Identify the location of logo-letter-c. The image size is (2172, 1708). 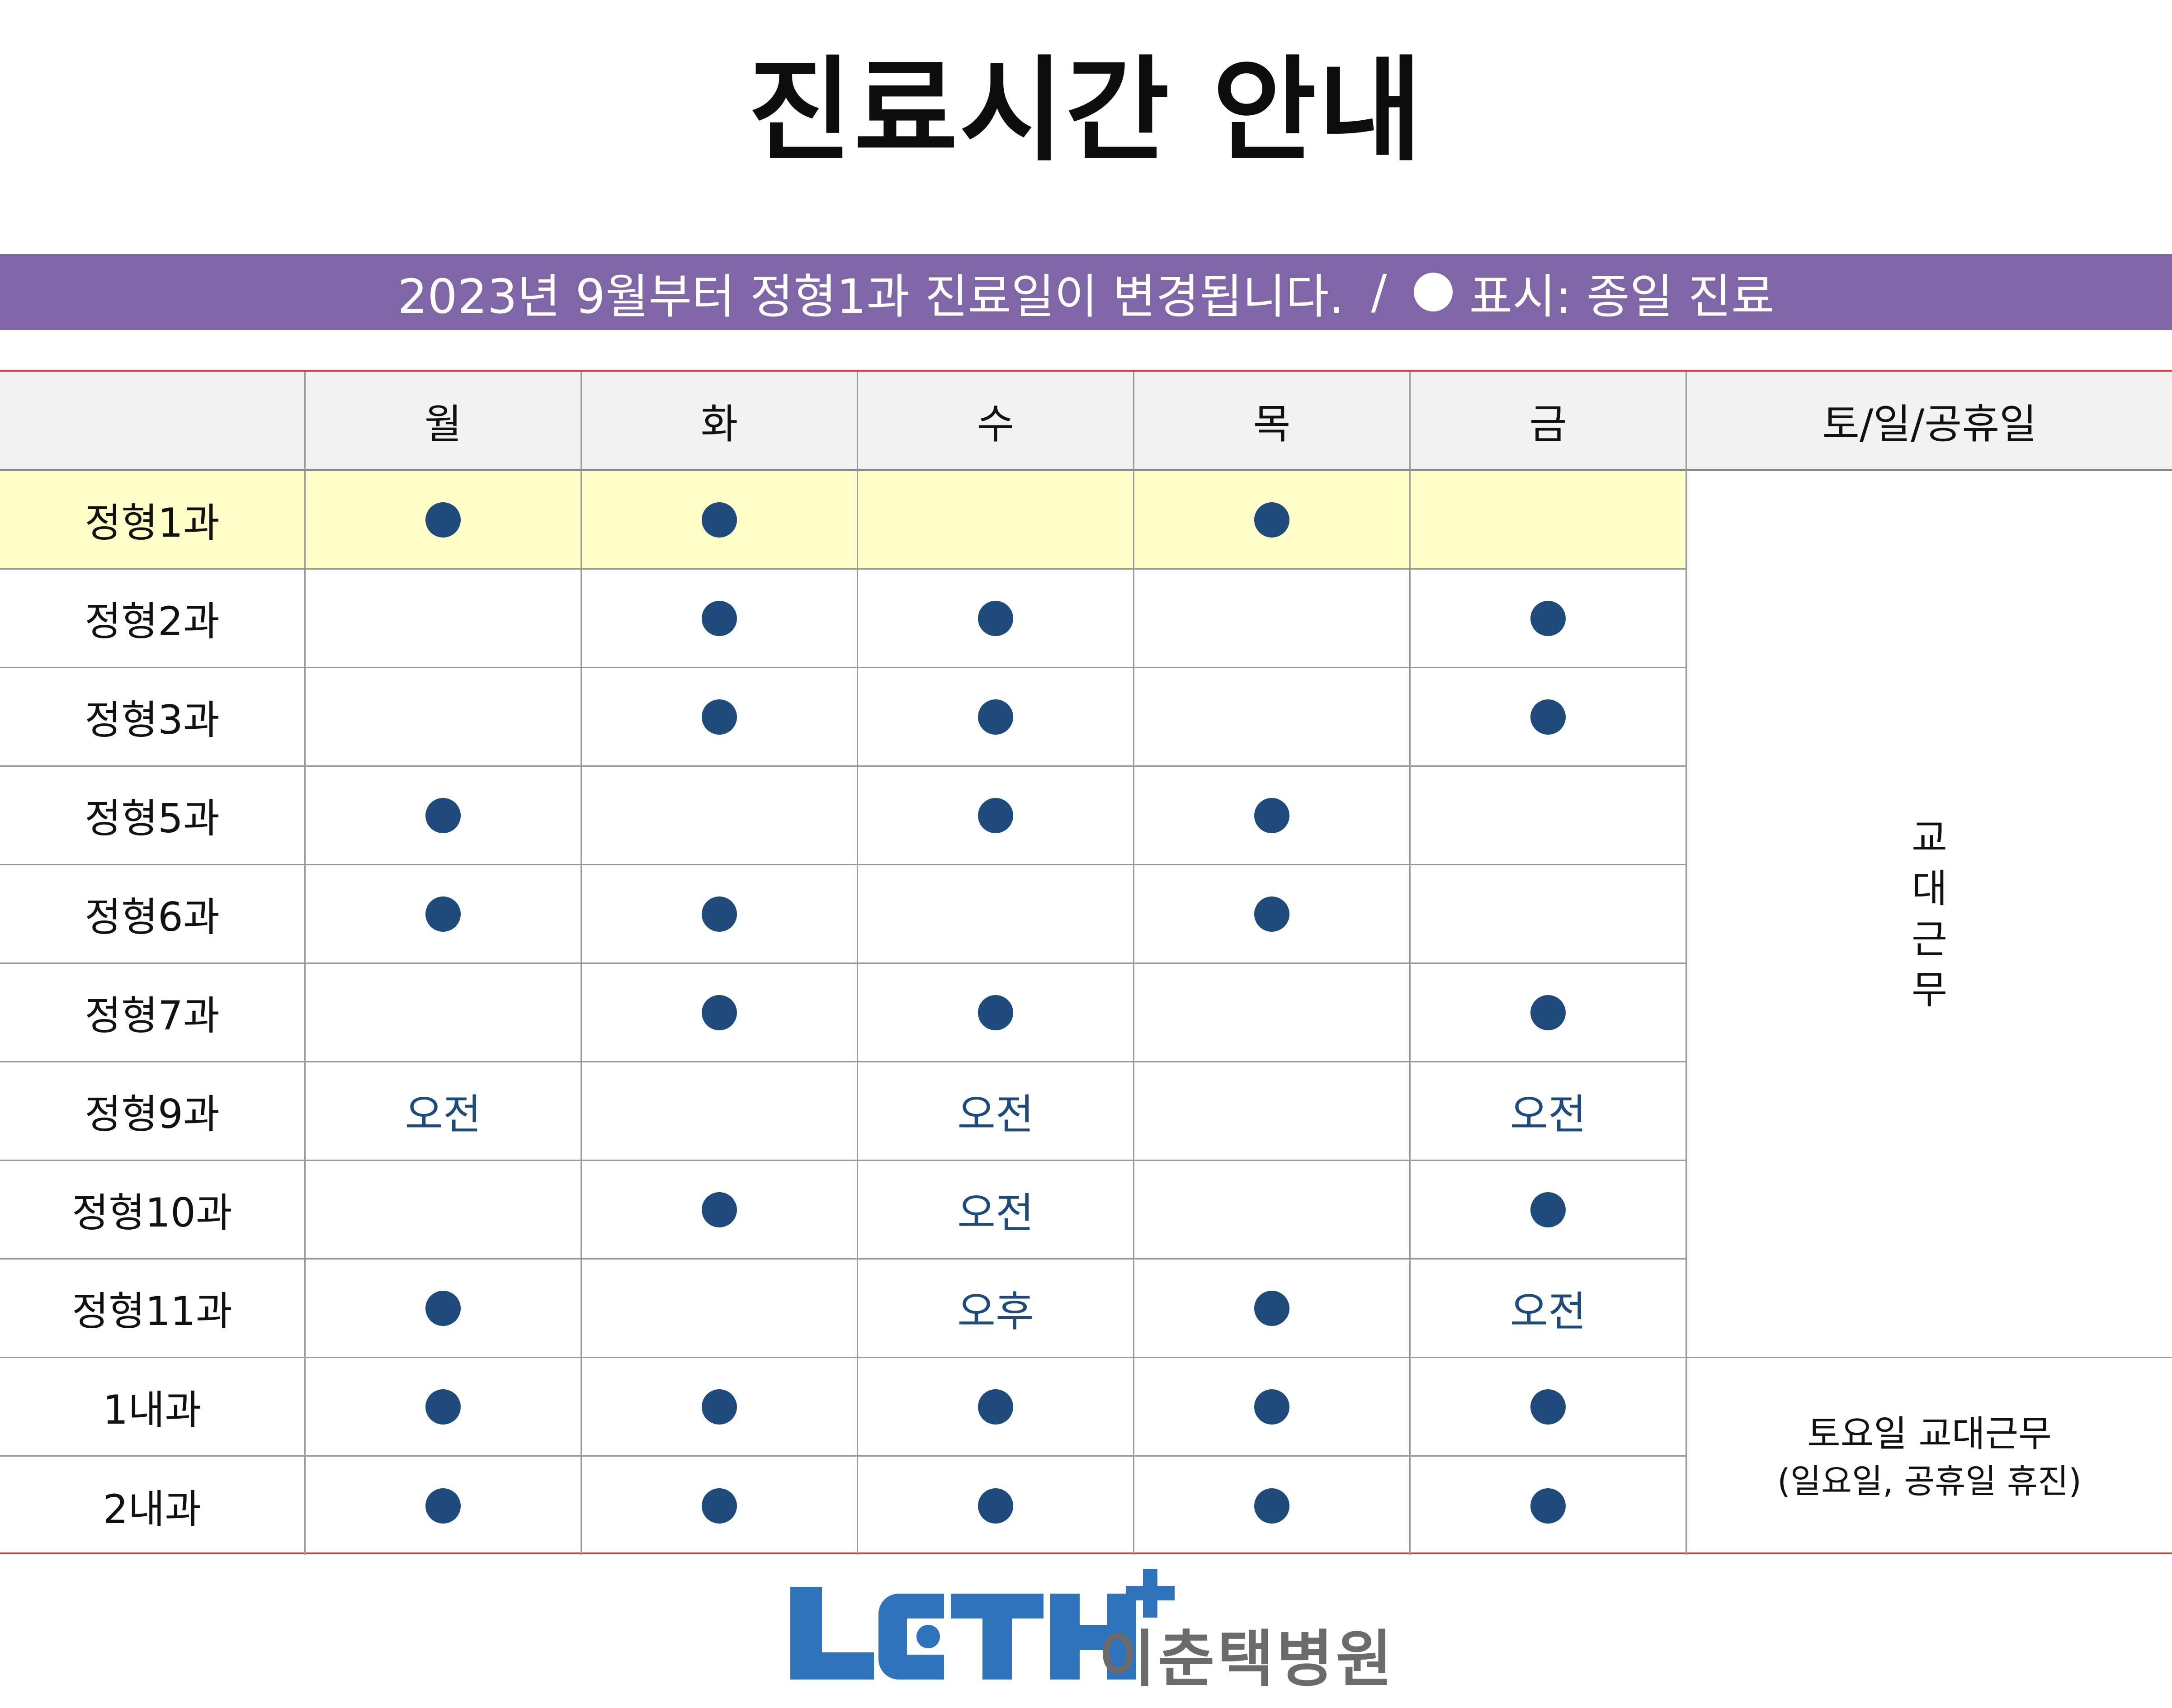
(911, 1637).